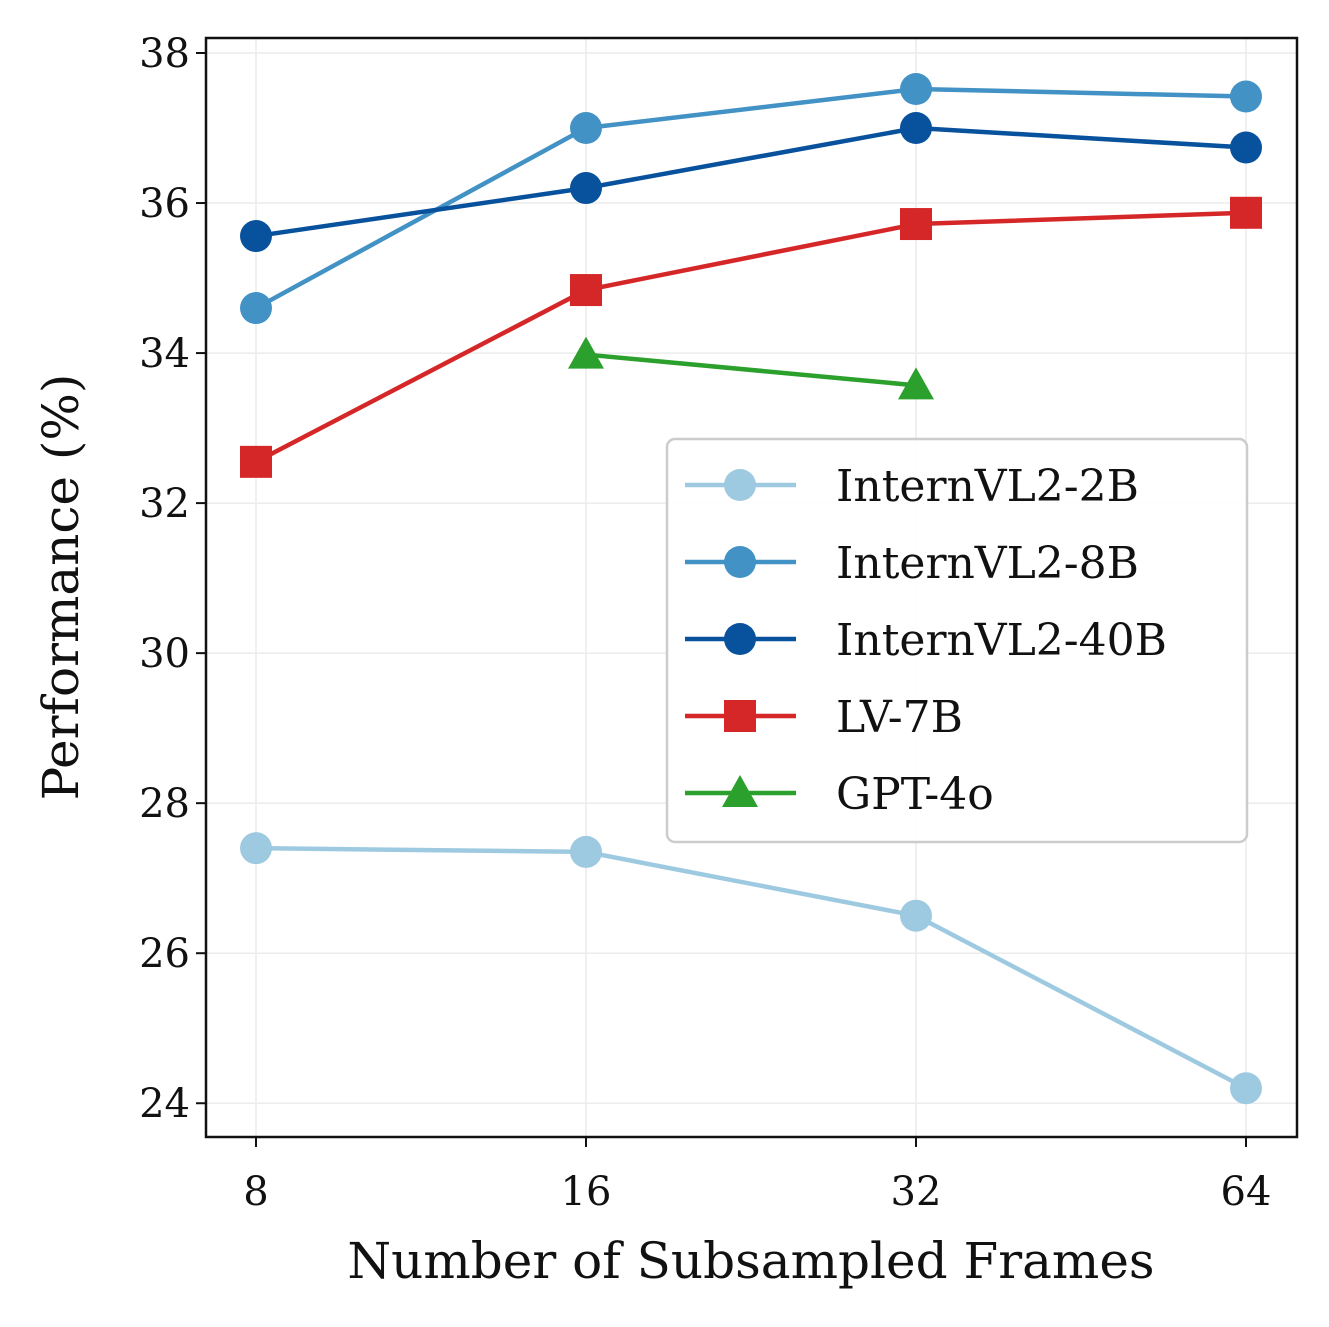 Image resolution: width=1329 pixels, height=1327 pixels. Describe the element at coordinates (757, 1176) in the screenshot. I see `x-axis: 8 16 32 64` at that location.